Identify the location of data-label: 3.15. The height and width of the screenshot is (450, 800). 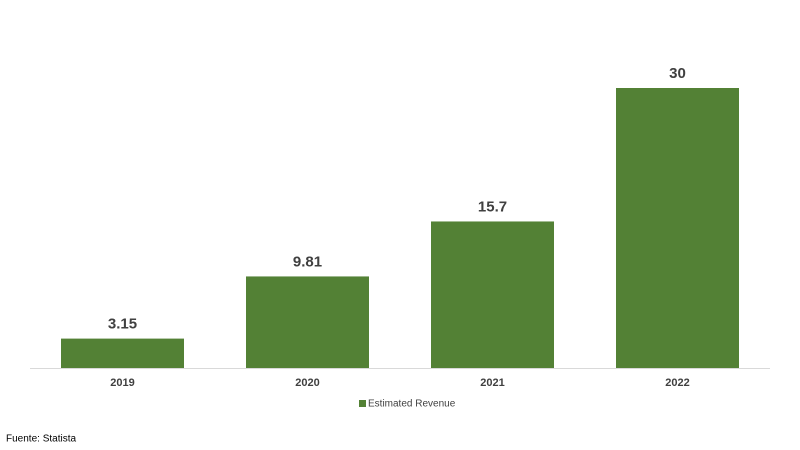
(122, 324).